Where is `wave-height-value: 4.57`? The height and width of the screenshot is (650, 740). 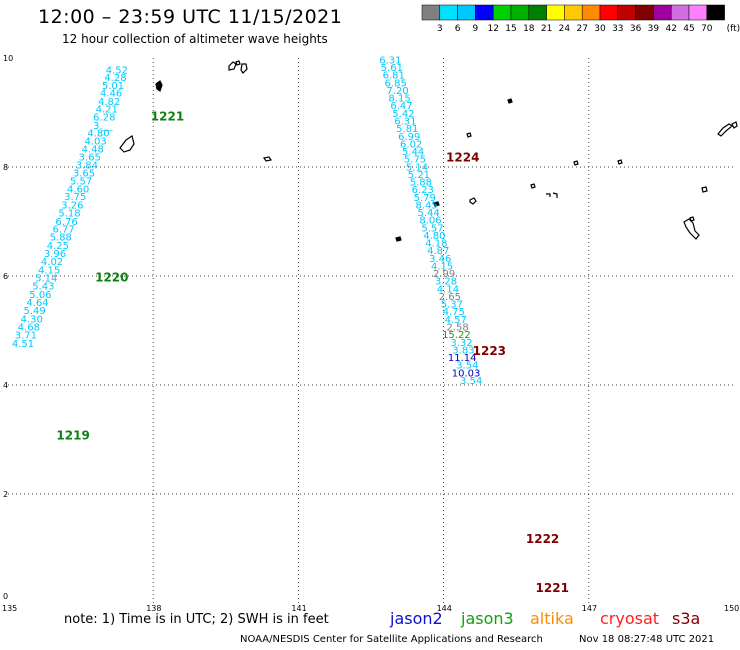
wave-height-value: 4.57 is located at coordinates (456, 320).